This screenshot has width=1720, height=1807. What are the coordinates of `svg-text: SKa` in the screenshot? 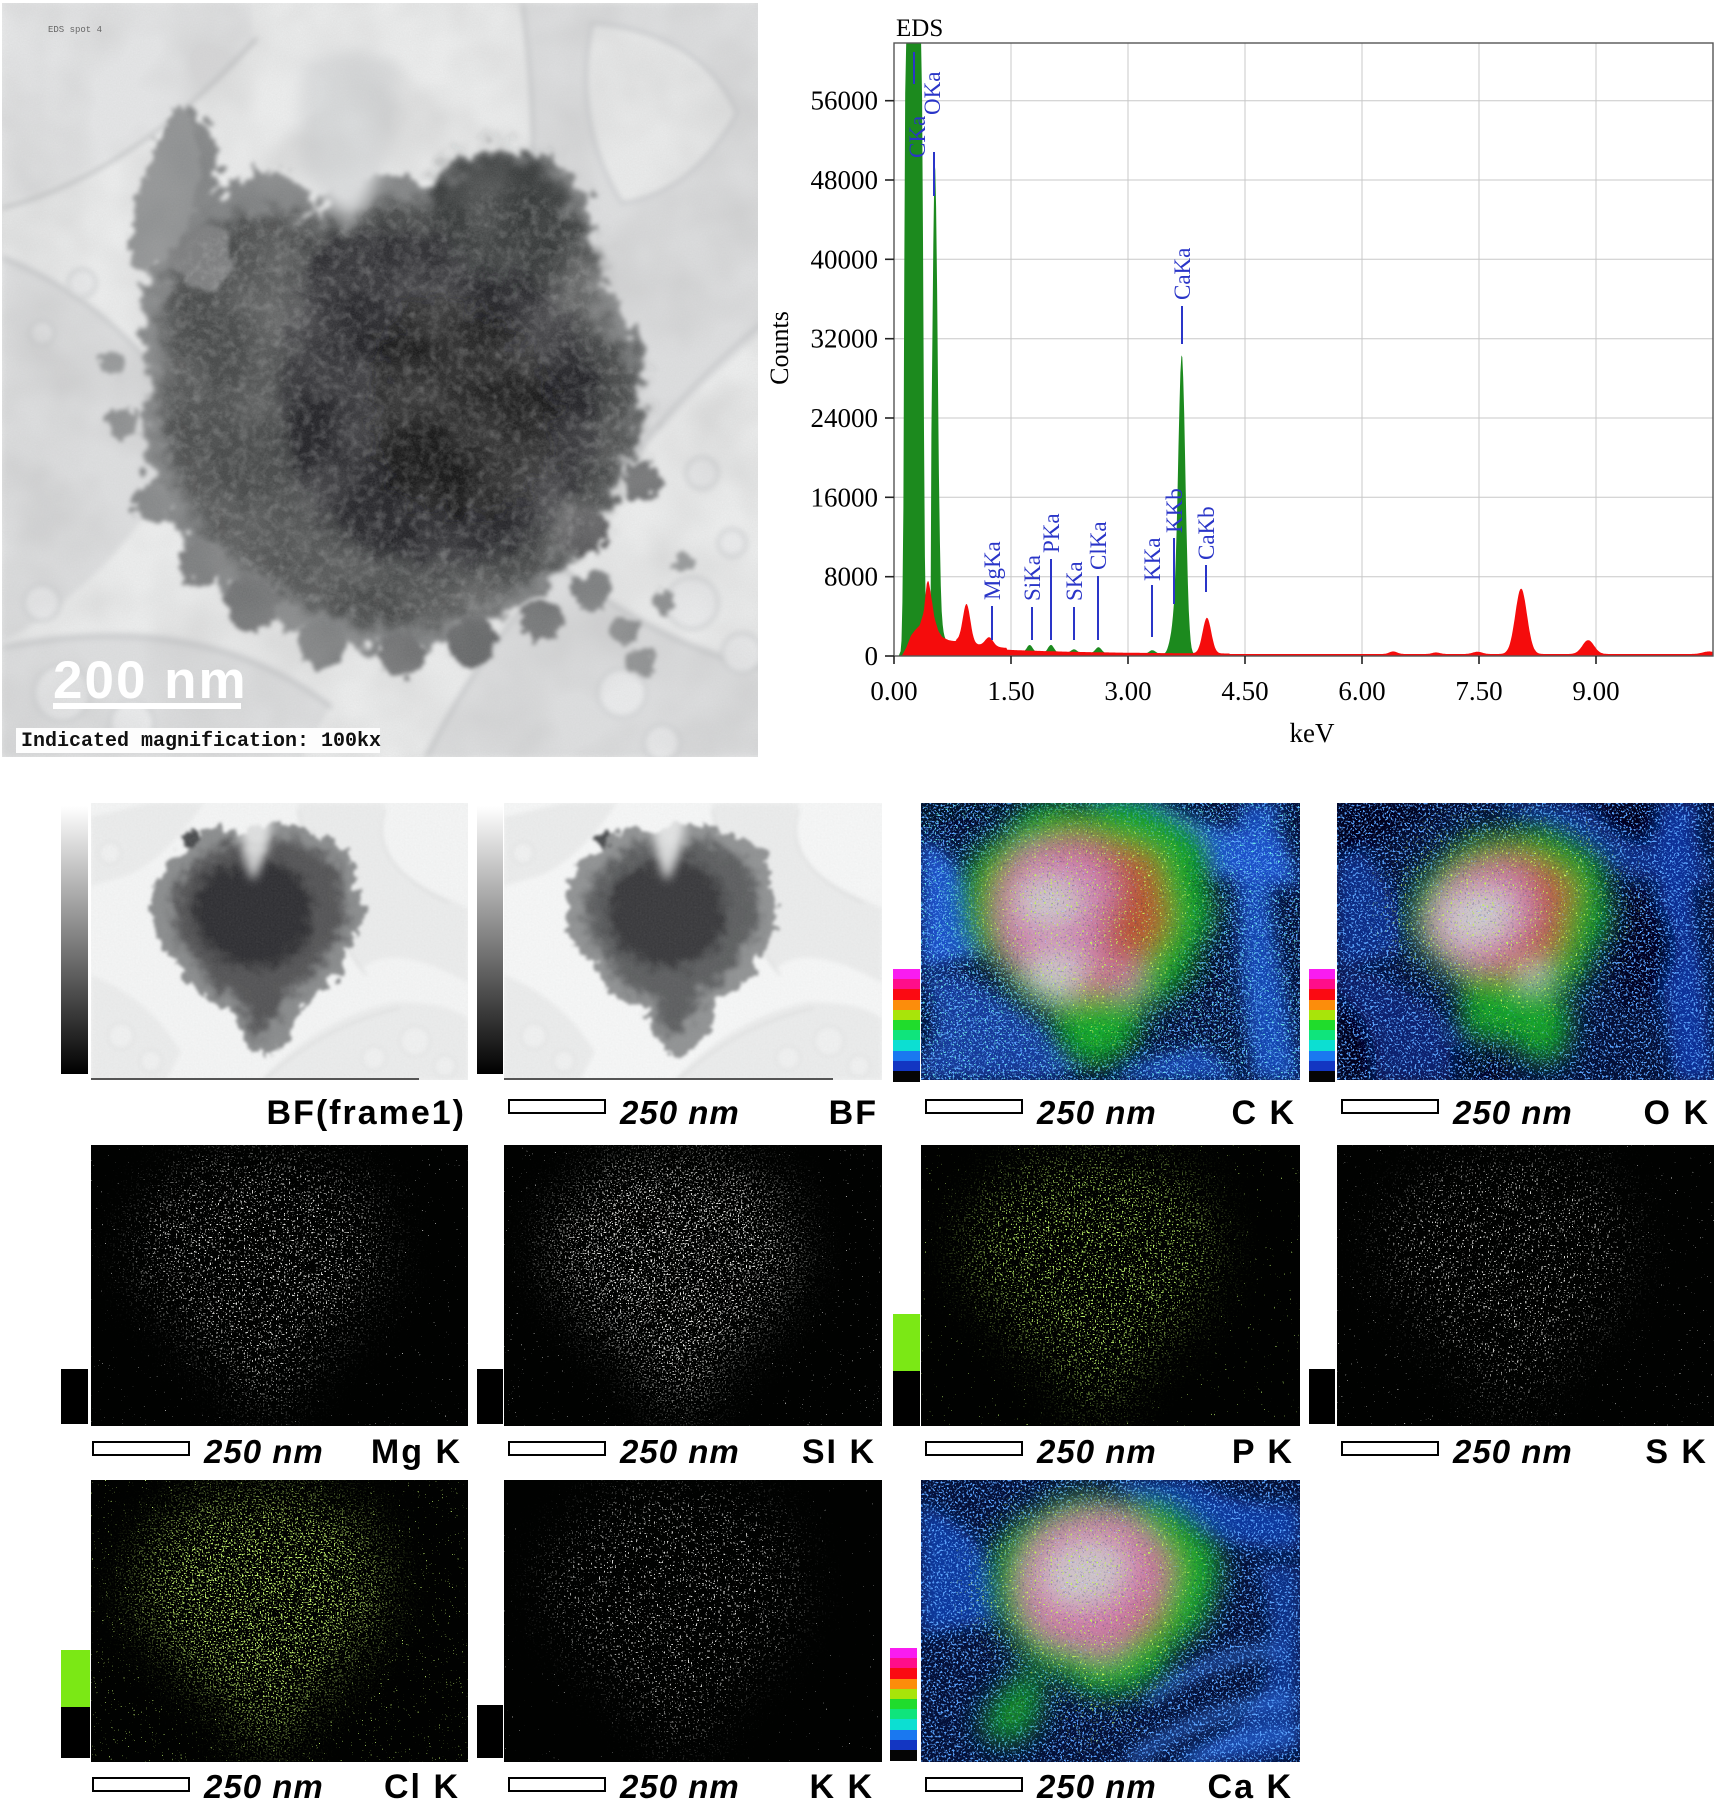 It's located at (1074, 581).